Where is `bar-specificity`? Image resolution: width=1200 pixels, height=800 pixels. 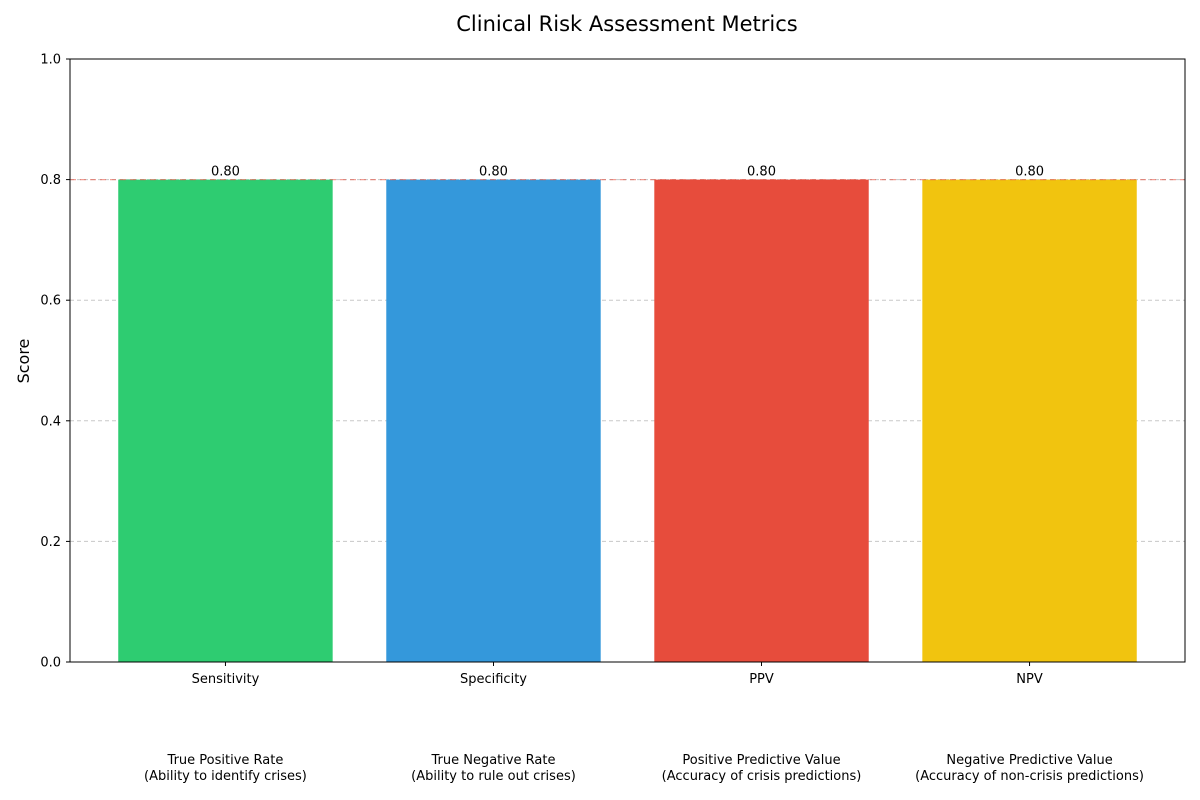
bar-specificity is located at coordinates (493, 420).